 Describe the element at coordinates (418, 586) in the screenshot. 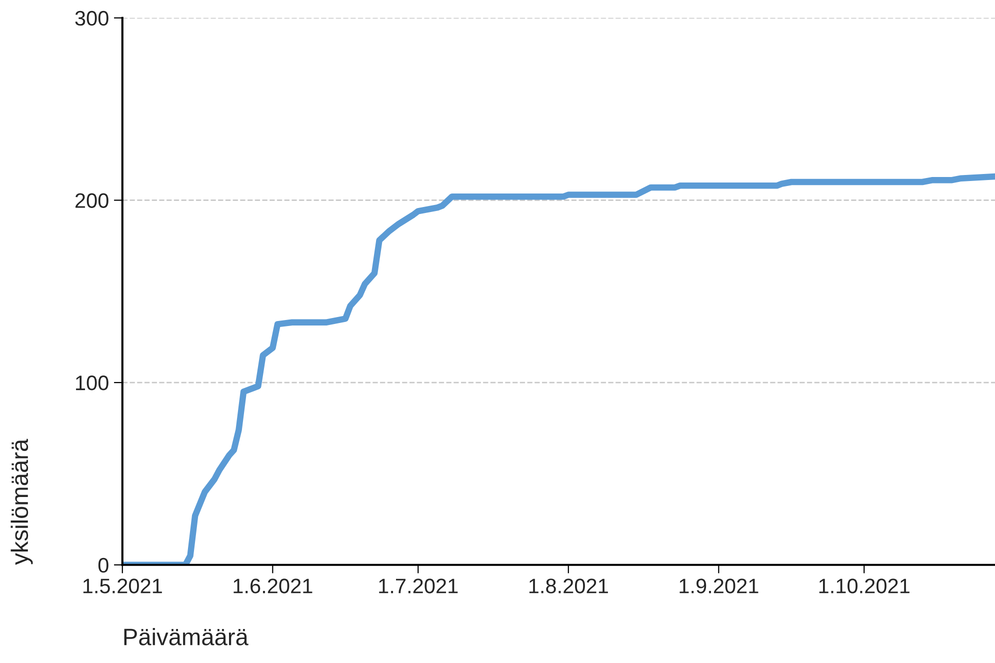

I see `x-tick-label: 1.7.2021` at that location.